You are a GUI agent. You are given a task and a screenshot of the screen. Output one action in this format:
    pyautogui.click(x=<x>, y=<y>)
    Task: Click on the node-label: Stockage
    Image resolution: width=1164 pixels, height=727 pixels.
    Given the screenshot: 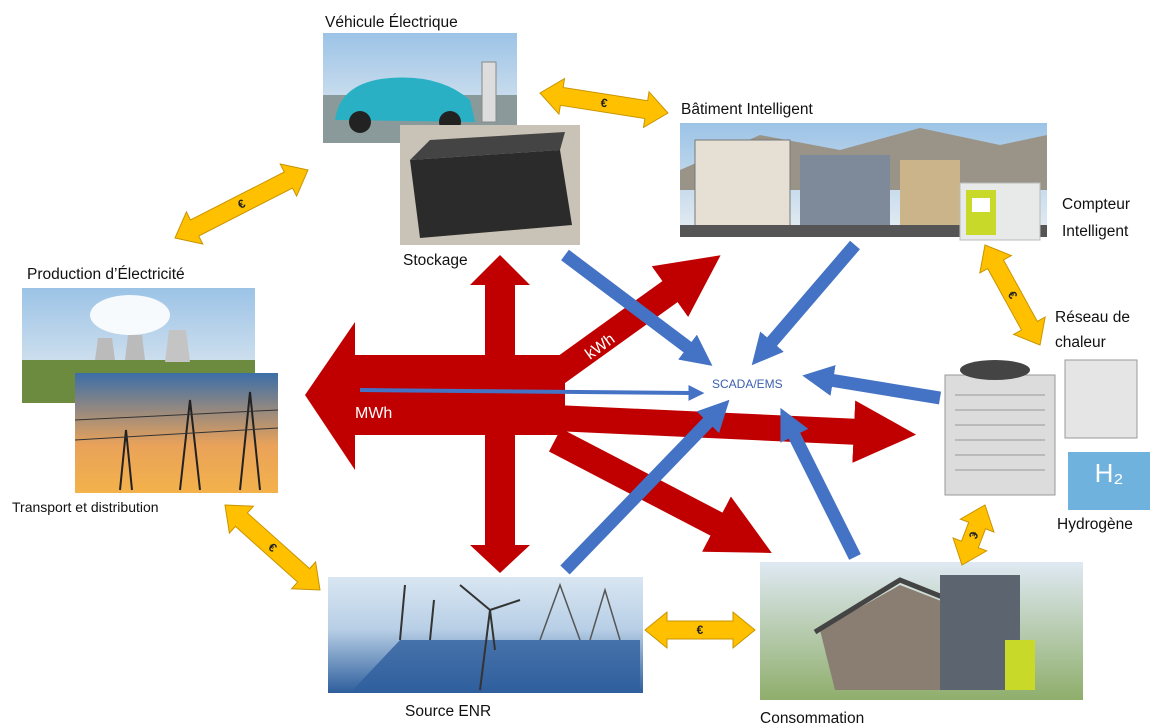 What is the action you would take?
    pyautogui.click(x=435, y=260)
    